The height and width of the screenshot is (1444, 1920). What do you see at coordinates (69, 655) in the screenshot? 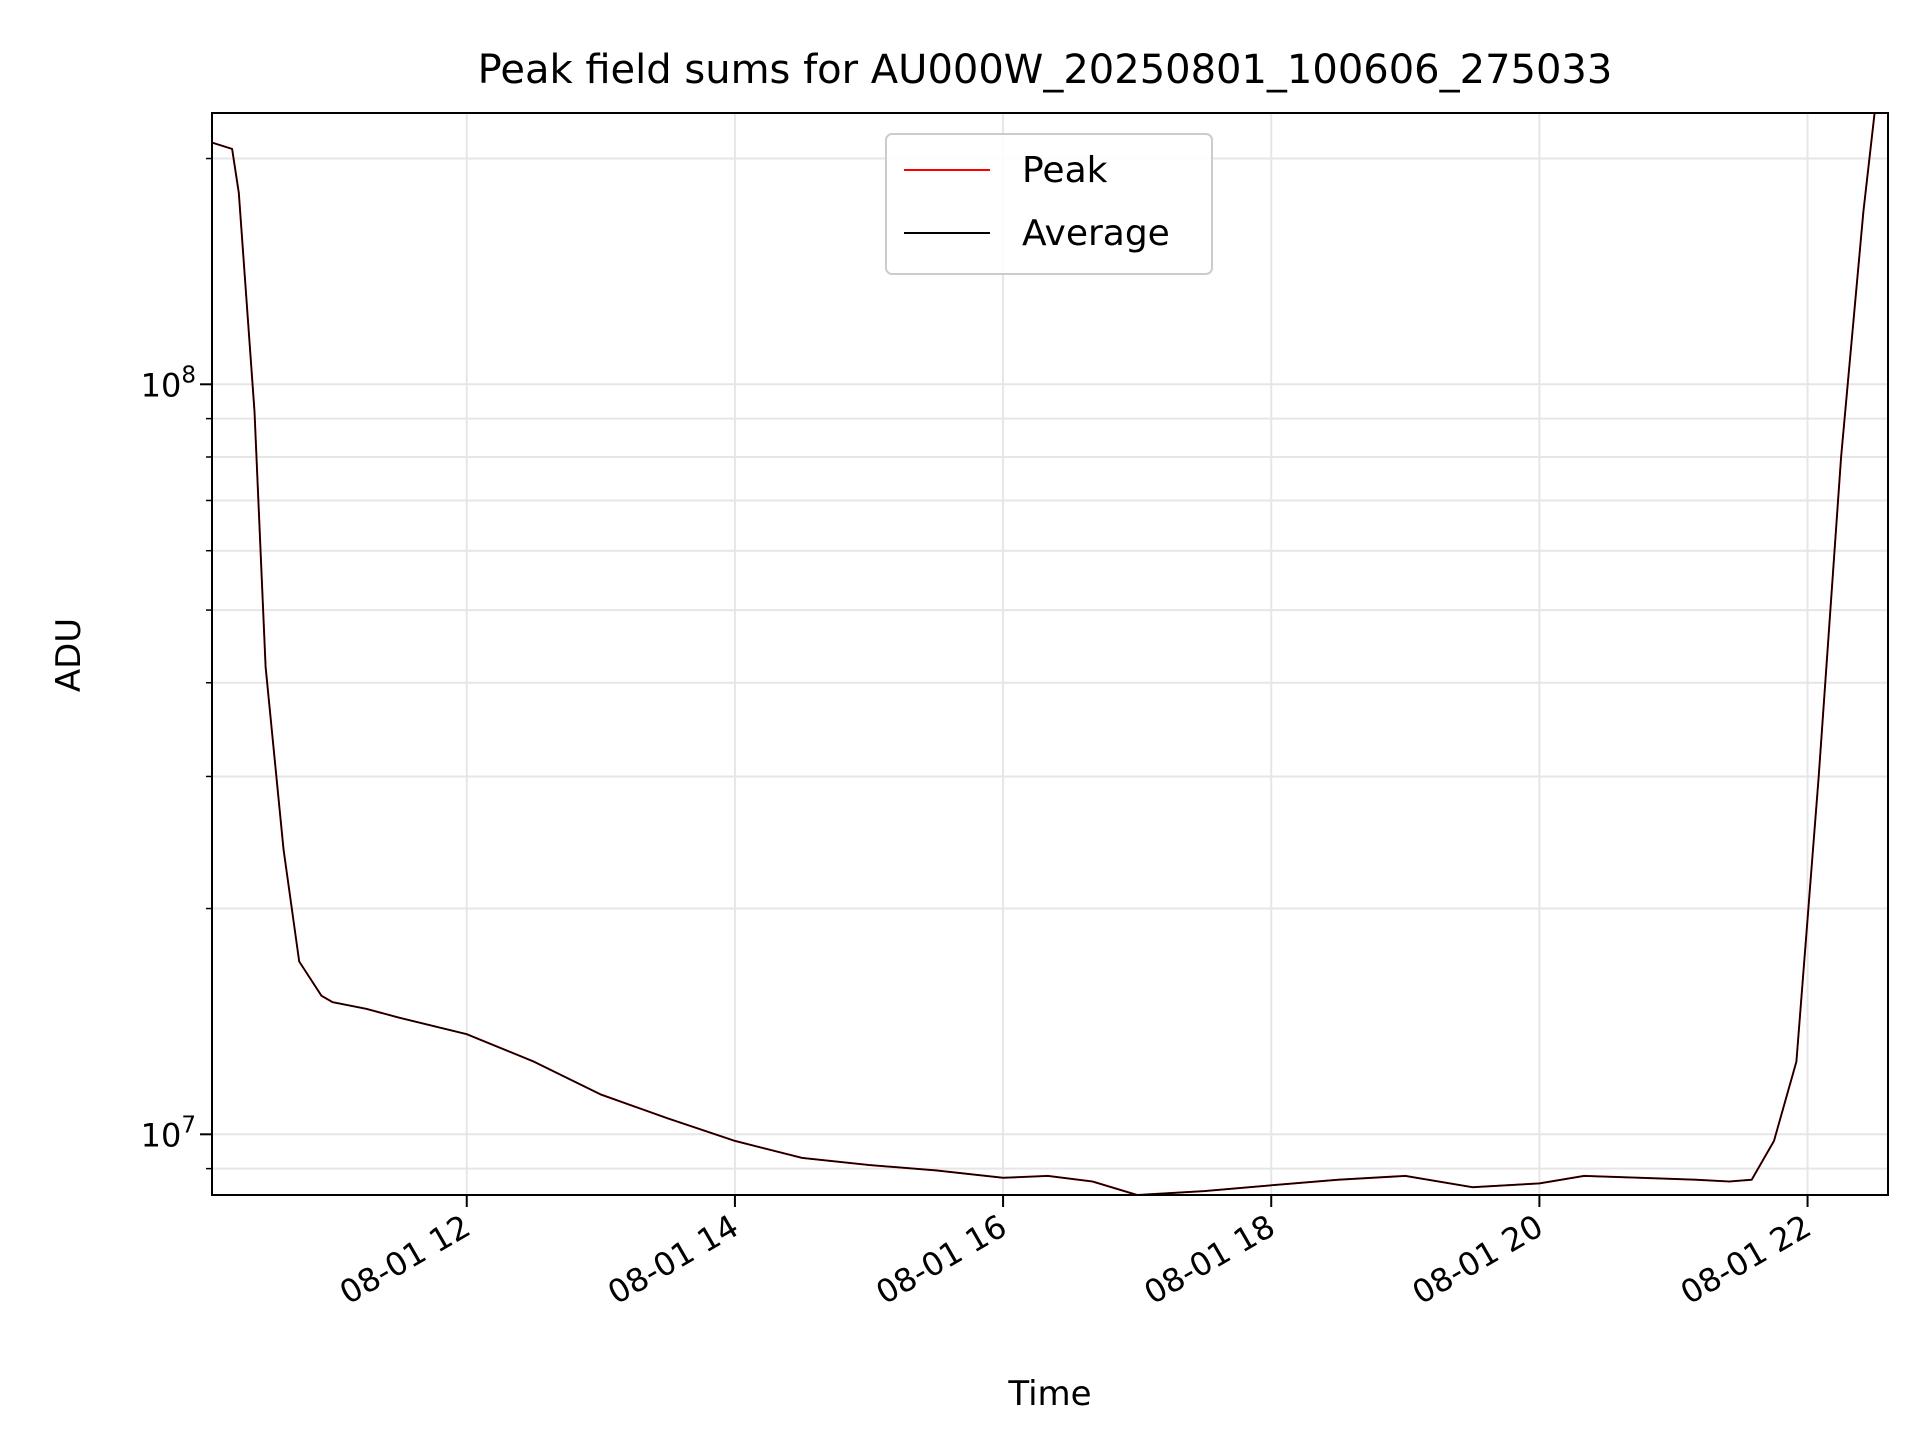
I see `y-axis-label: ADU` at bounding box center [69, 655].